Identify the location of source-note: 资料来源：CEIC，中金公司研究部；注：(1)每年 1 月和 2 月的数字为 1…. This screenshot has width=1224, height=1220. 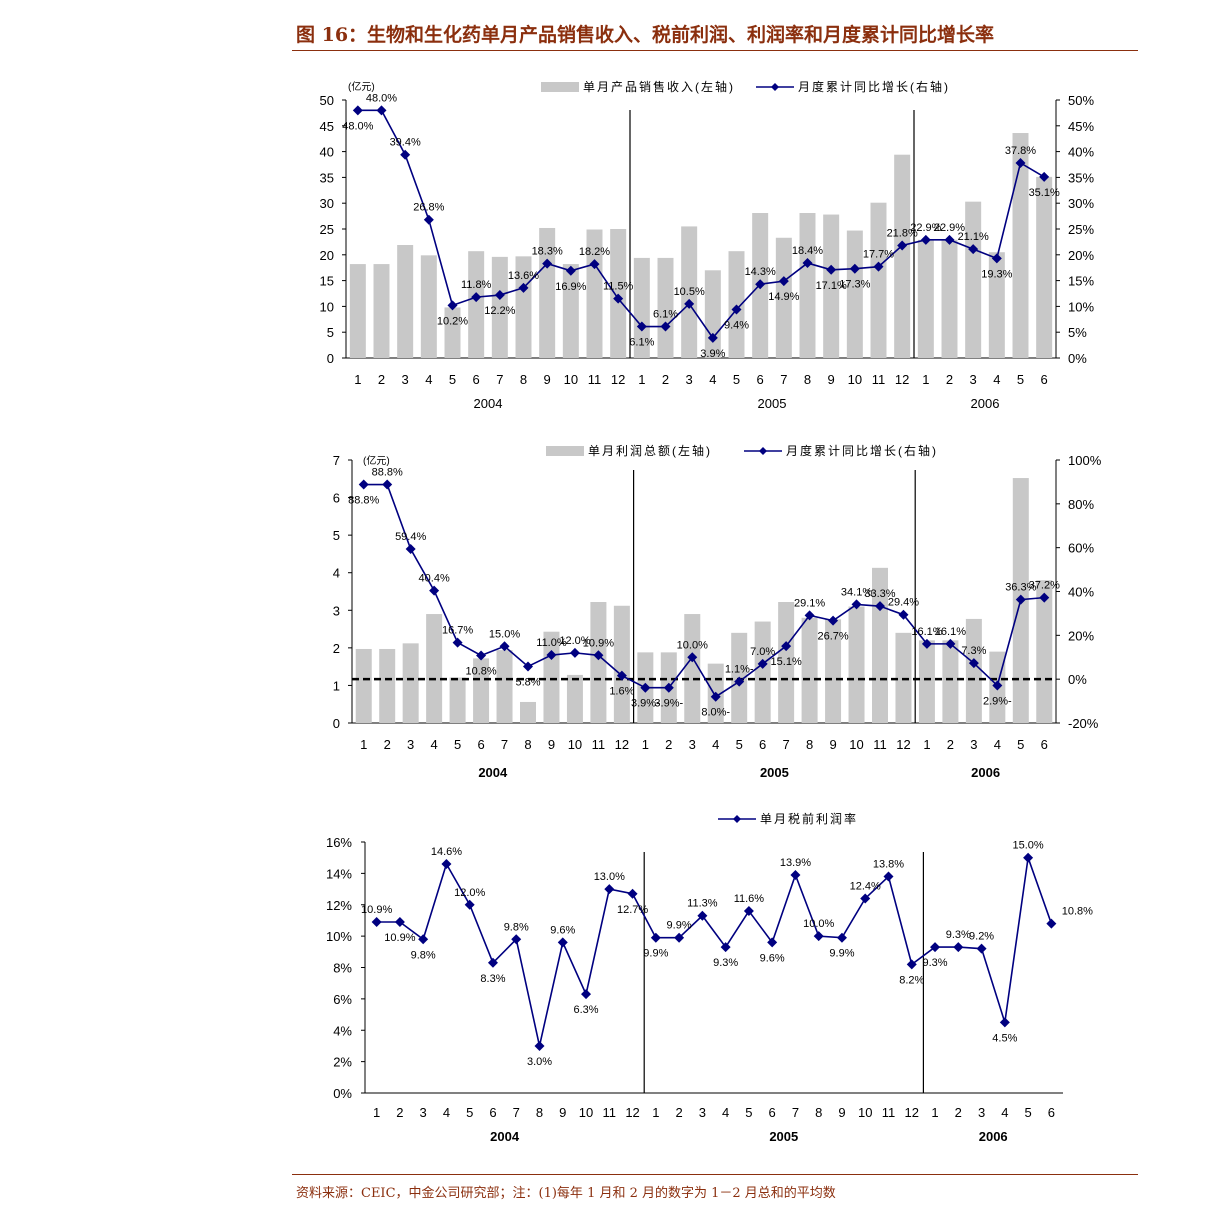
(566, 1193).